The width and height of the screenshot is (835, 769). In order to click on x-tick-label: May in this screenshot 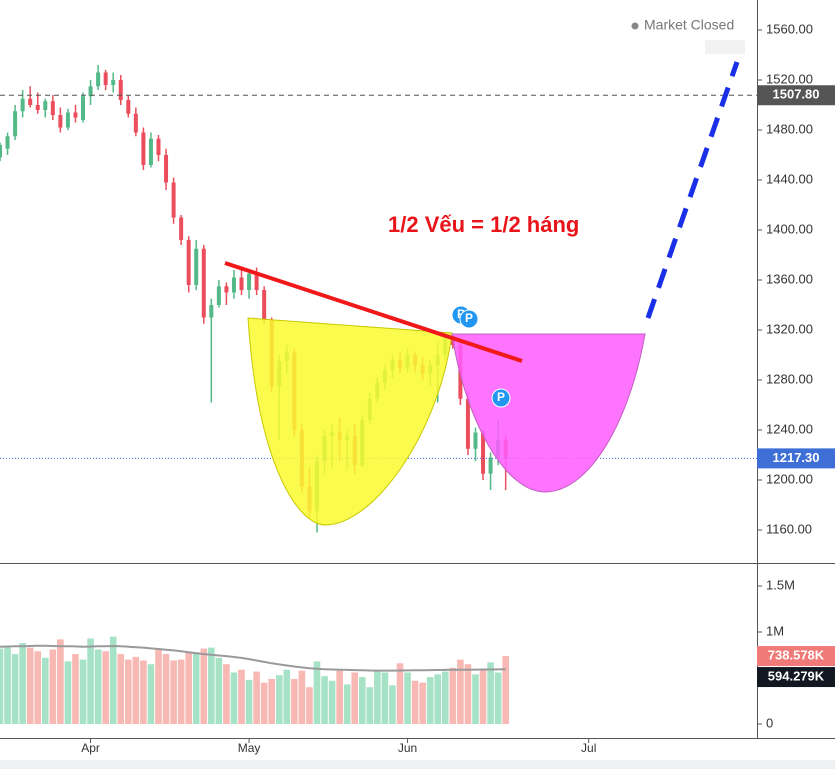, I will do `click(249, 748)`.